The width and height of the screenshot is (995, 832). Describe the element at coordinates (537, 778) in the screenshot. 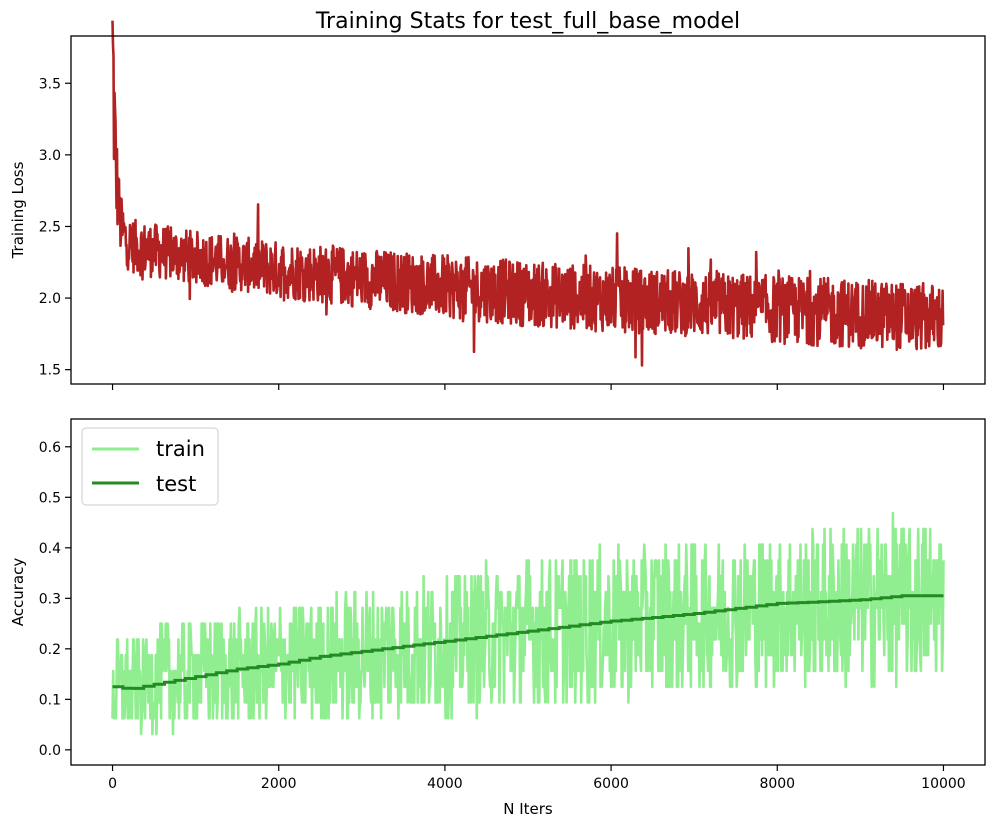

I see `accuracy-x-ticks: 0 2000 4000 6000 8000 10000` at that location.